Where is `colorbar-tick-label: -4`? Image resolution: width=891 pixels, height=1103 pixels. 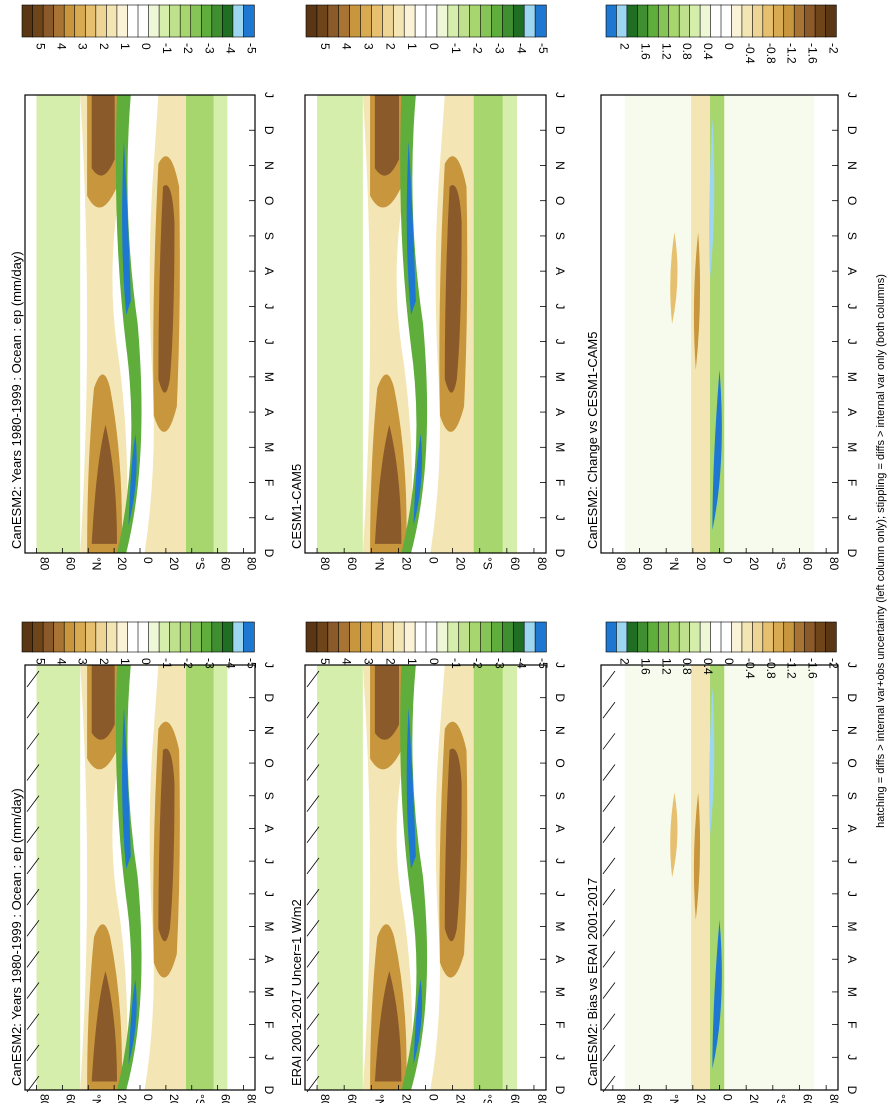 colorbar-tick-label: -4 is located at coordinates (230, 48).